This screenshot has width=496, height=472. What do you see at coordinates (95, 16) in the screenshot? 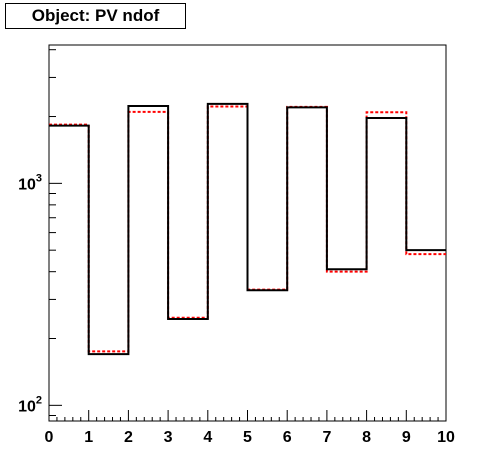
I see `chart-title: Object: PV ndof` at bounding box center [95, 16].